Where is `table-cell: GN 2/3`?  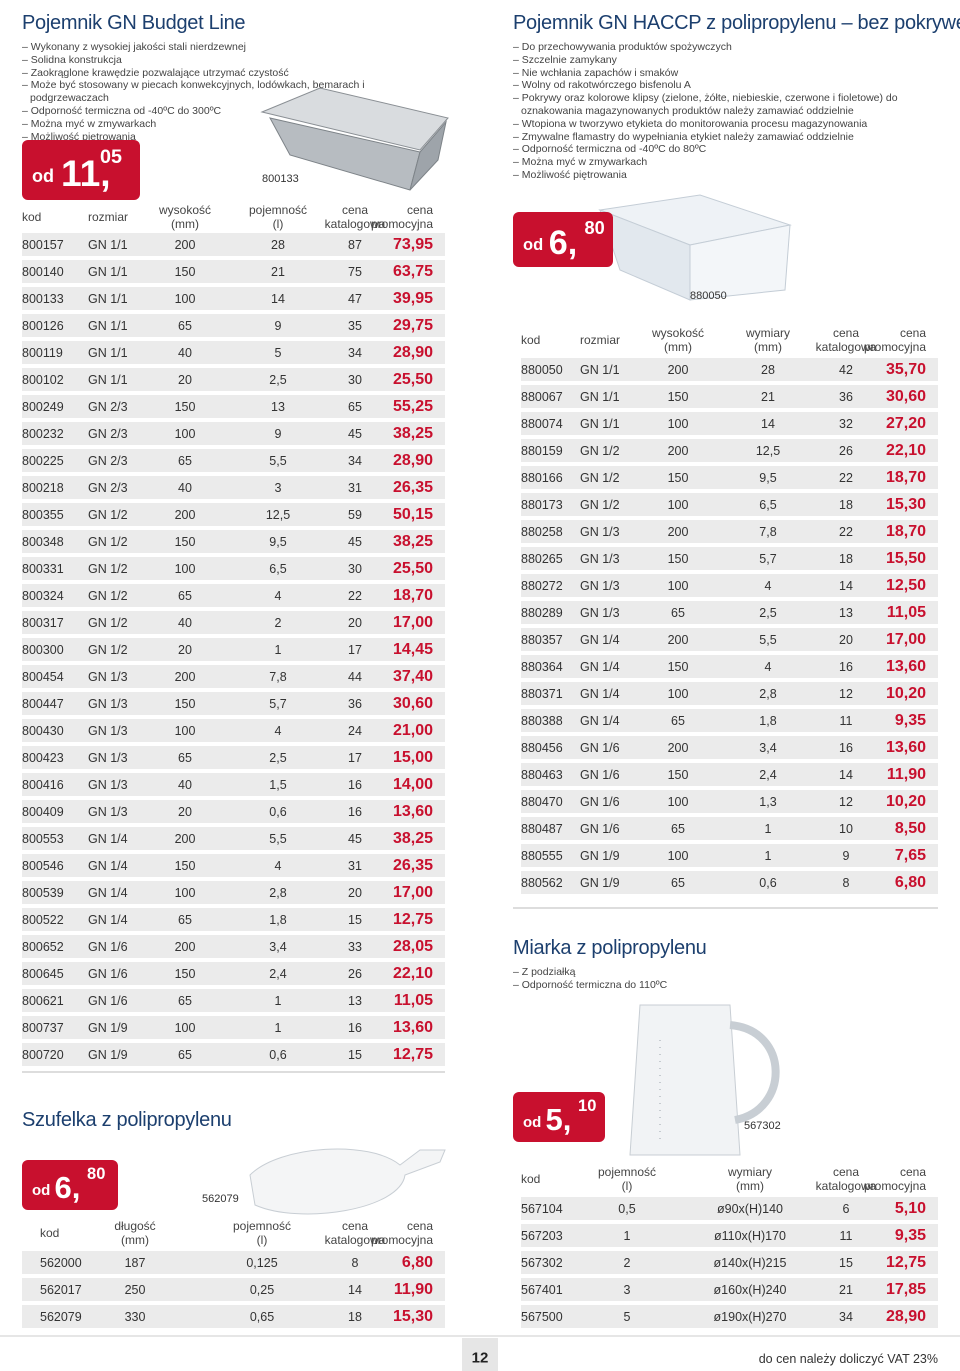 table-cell: GN 2/3 is located at coordinates (108, 488).